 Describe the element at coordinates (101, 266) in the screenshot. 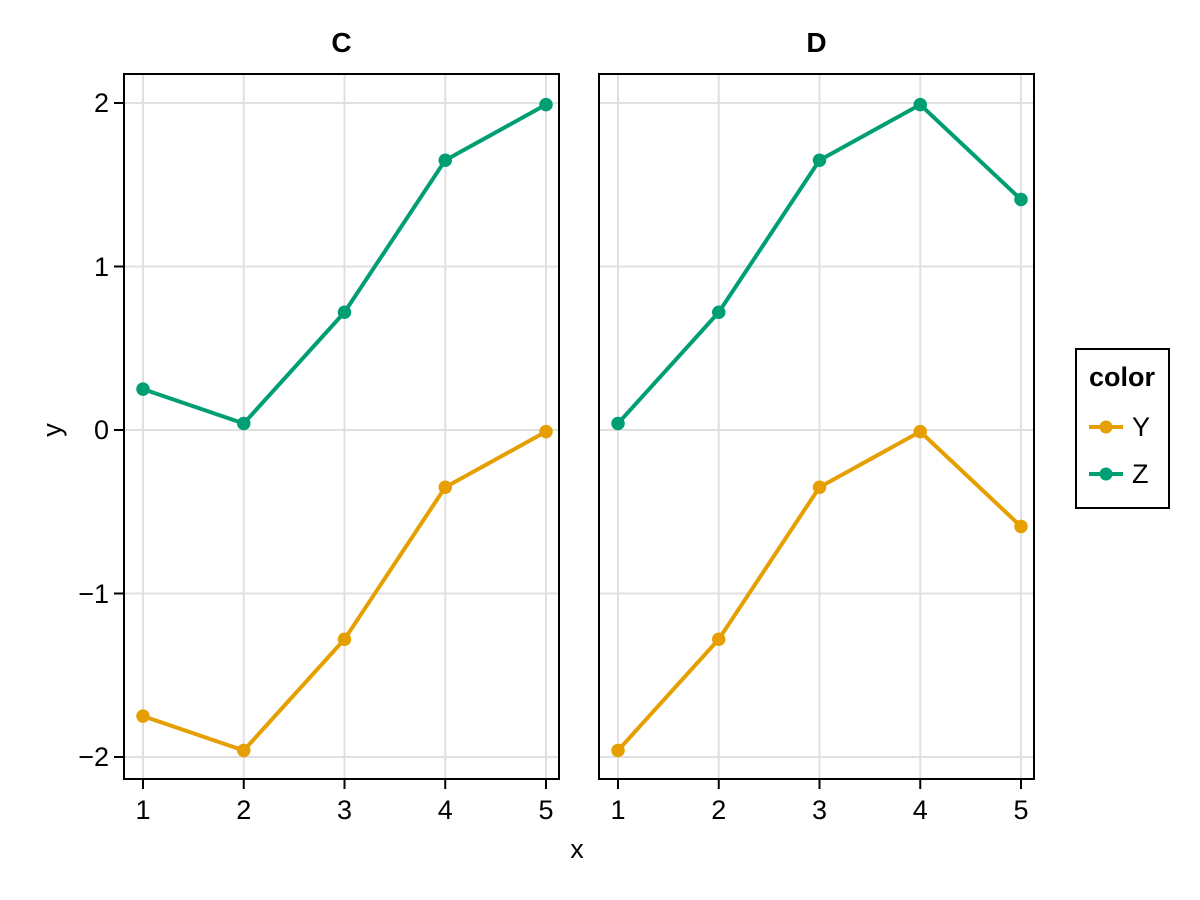

I see `y-tick-label: 1` at that location.